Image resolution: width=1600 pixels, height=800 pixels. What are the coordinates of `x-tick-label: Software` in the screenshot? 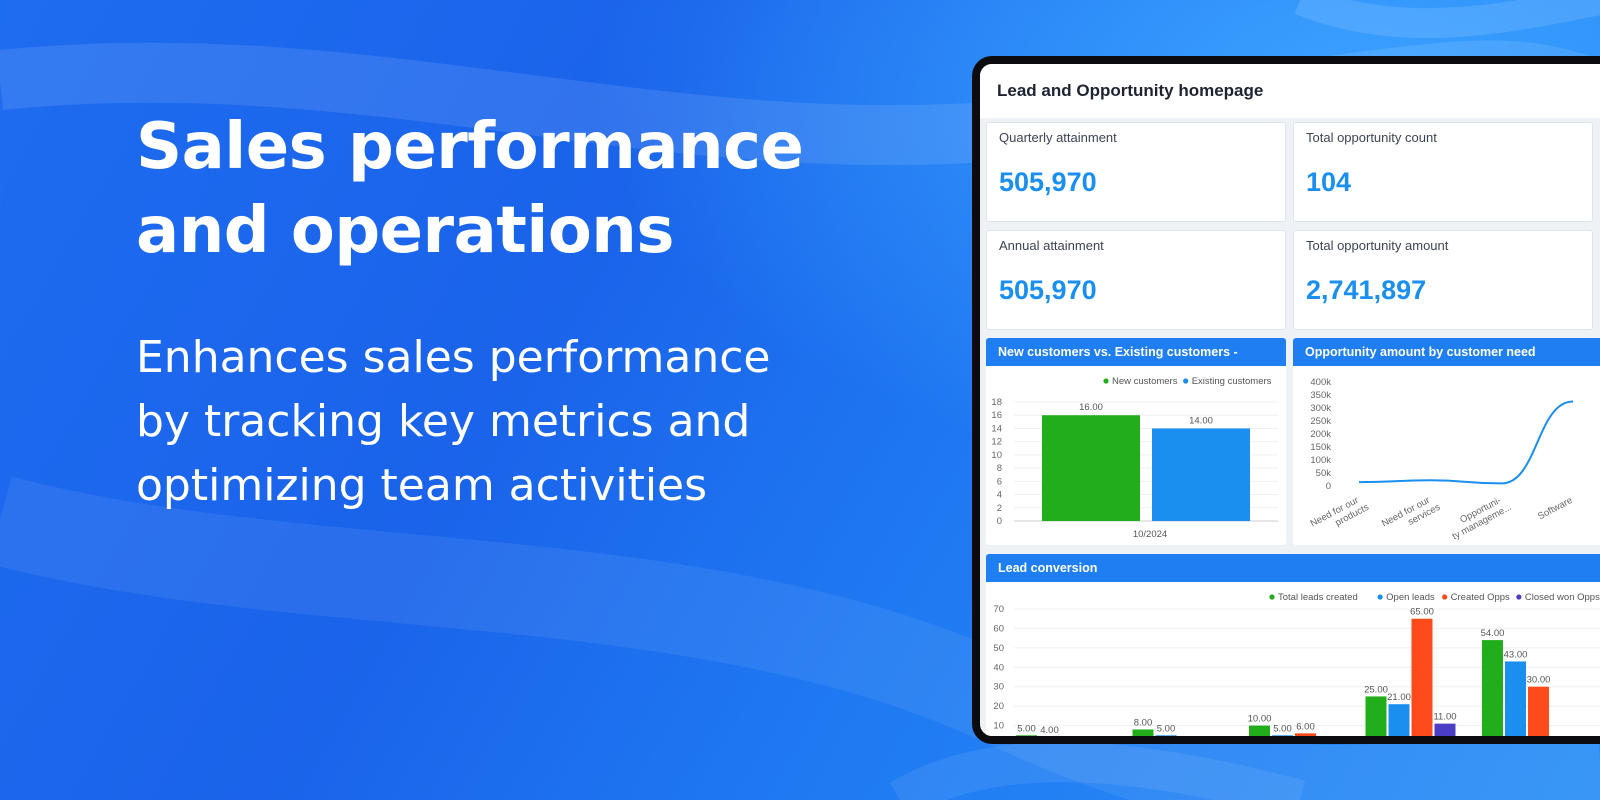 It's located at (1555, 508).